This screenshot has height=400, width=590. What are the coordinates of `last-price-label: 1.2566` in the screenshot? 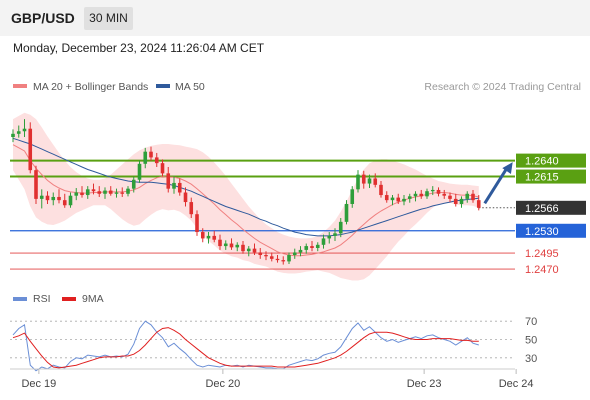 It's located at (542, 209).